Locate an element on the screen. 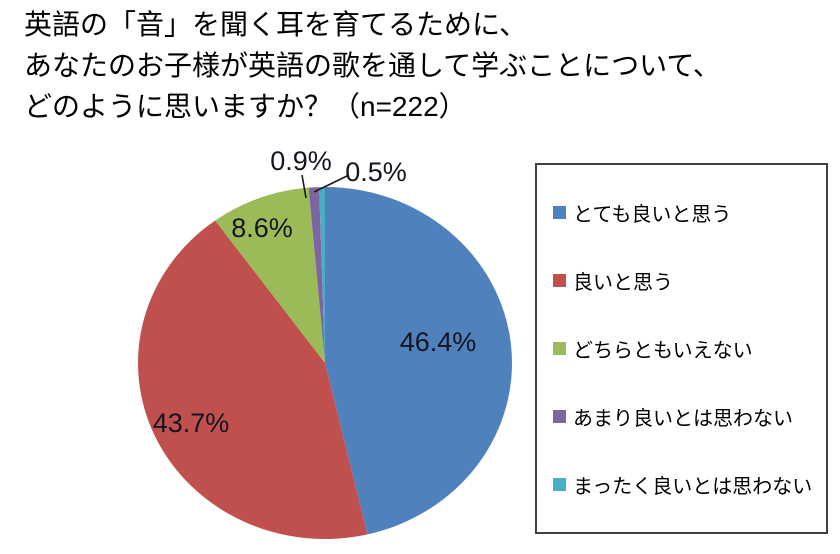 Image resolution: width=840 pixels, height=554 pixels. slice-label-3: 0.9% is located at coordinates (301, 161).